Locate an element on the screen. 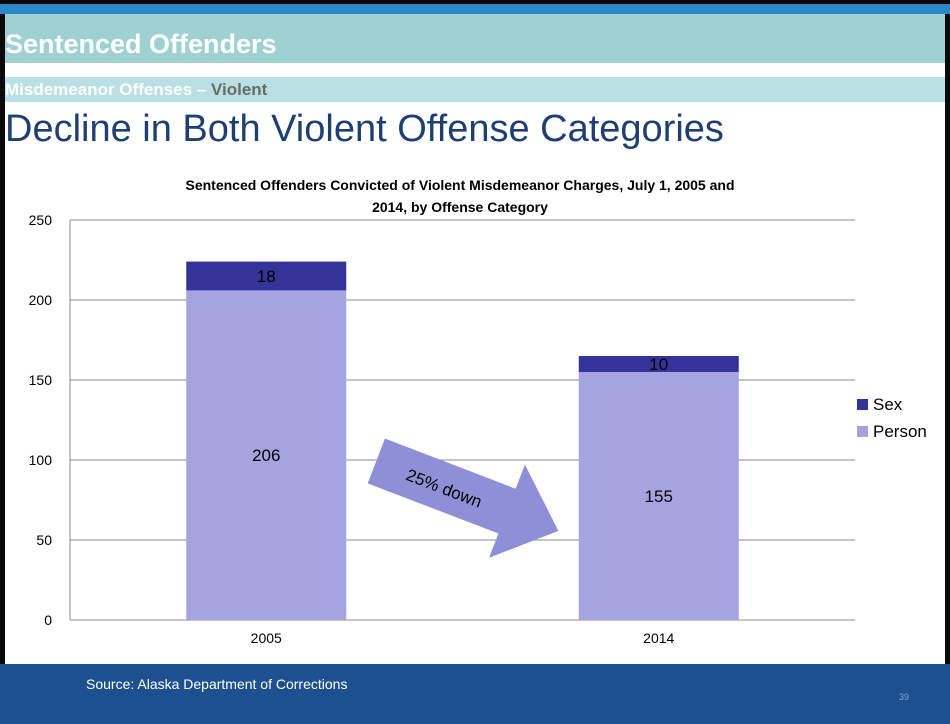  y-tick-label: 0 is located at coordinates (48, 620).